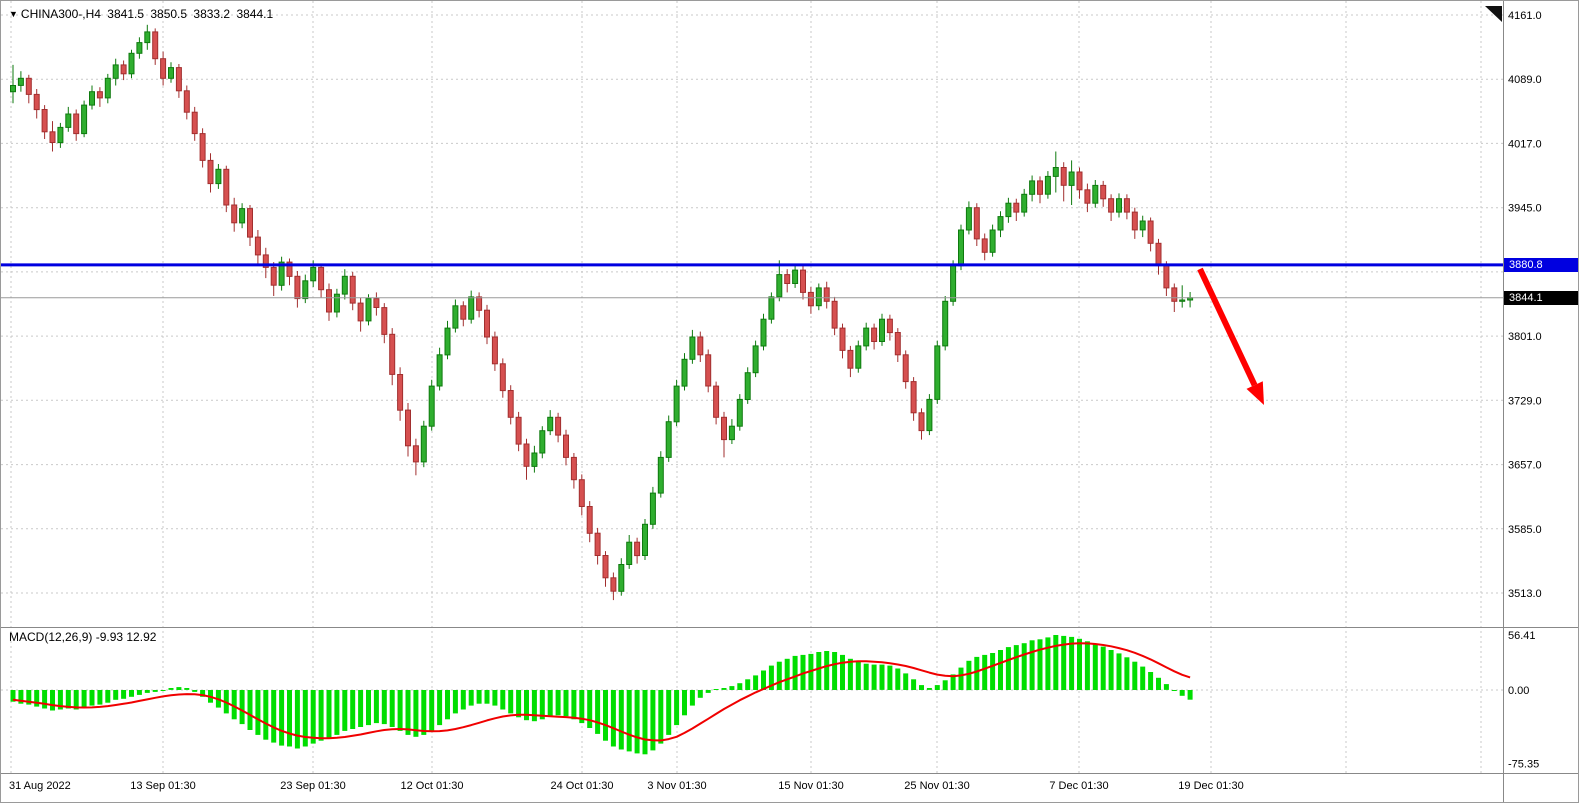 This screenshot has height=803, width=1579. I want to click on trend-arrow-line, so click(1227, 327).